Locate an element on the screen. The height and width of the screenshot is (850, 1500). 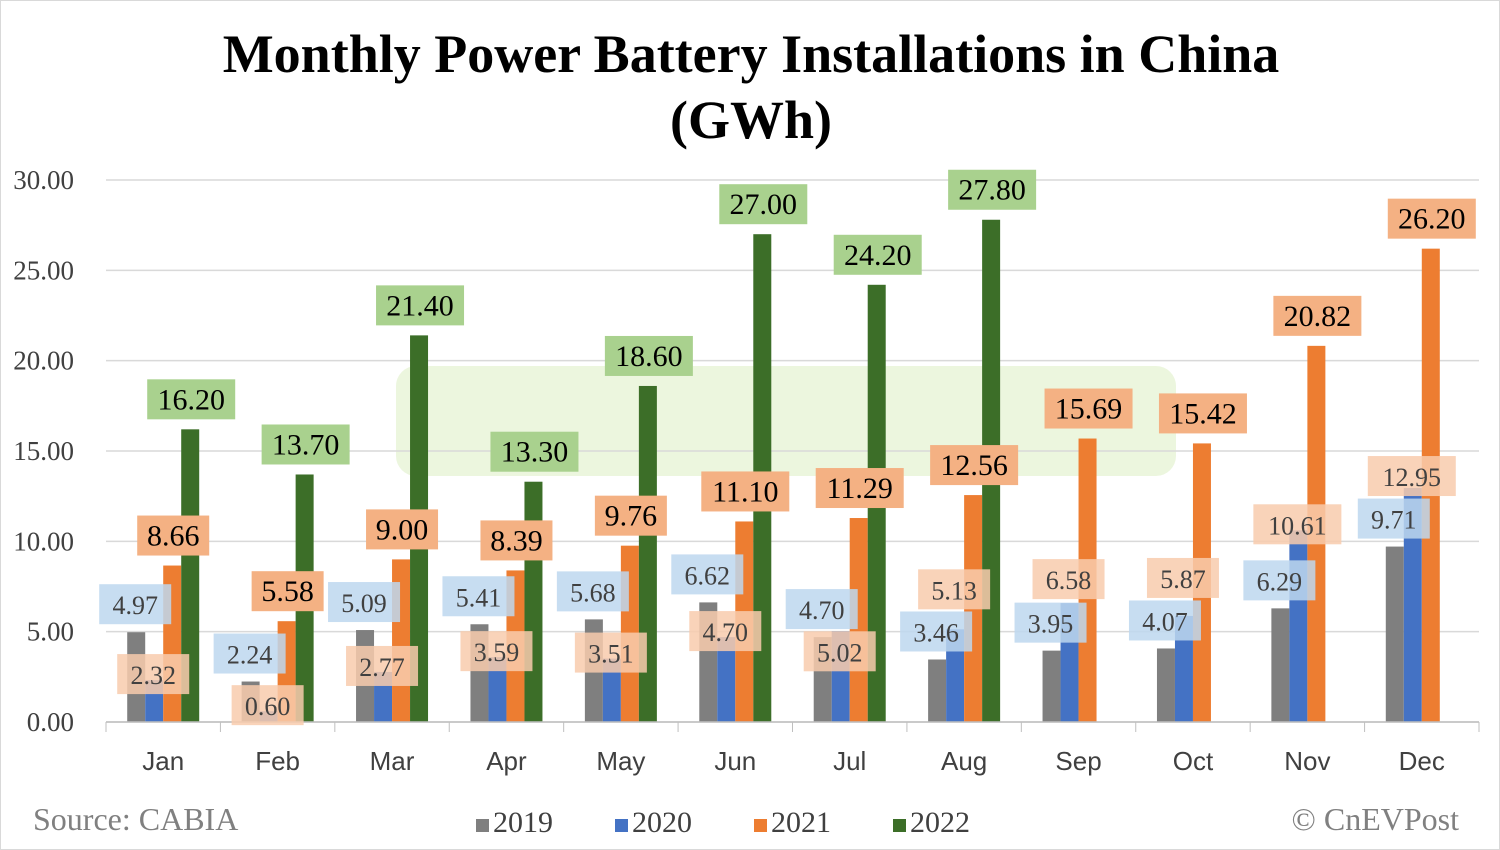
x-tick-label: Mar is located at coordinates (392, 761).